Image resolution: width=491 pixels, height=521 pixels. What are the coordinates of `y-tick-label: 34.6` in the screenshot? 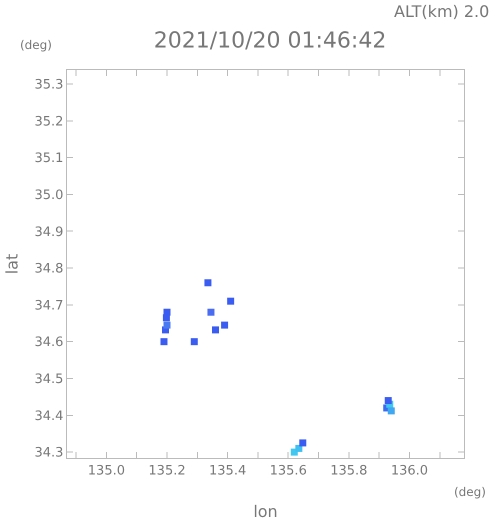 It's located at (49, 342).